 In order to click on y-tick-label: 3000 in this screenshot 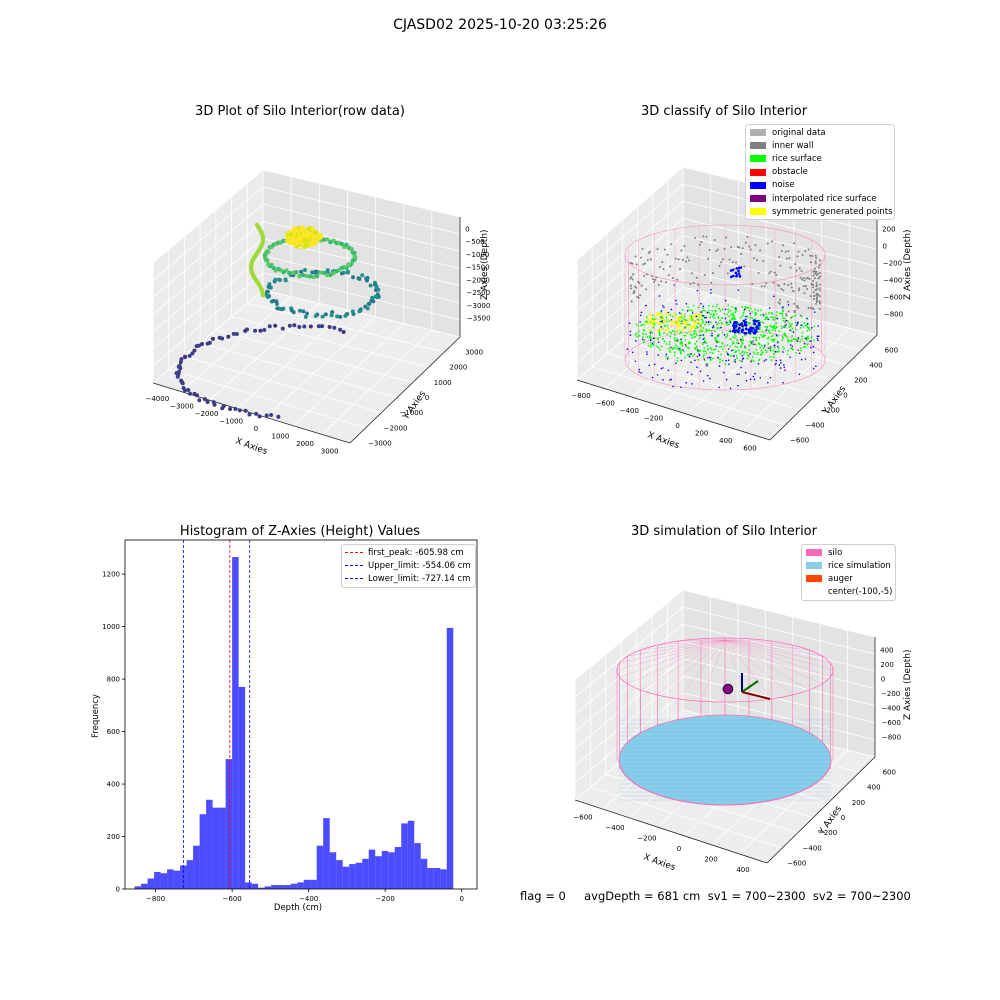, I will do `click(474, 353)`.